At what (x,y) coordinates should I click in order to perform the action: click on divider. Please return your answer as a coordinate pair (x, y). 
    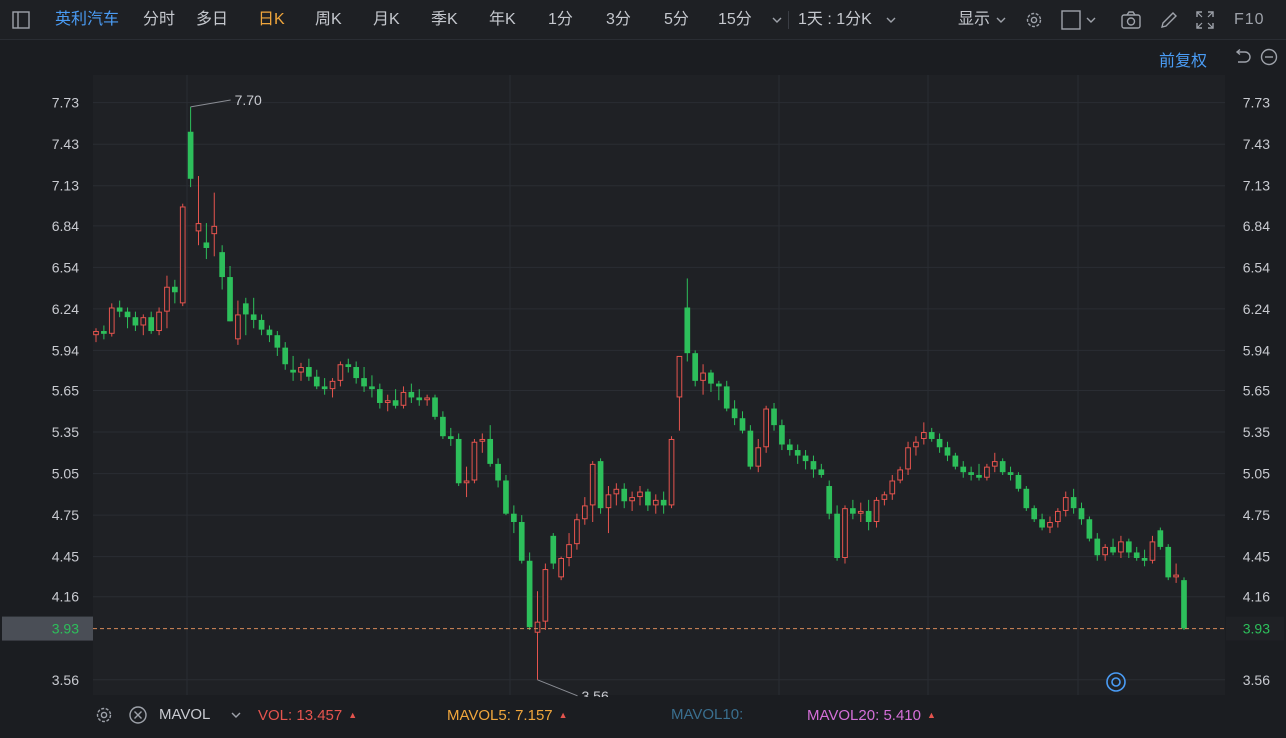
    Looking at the image, I should click on (788, 20).